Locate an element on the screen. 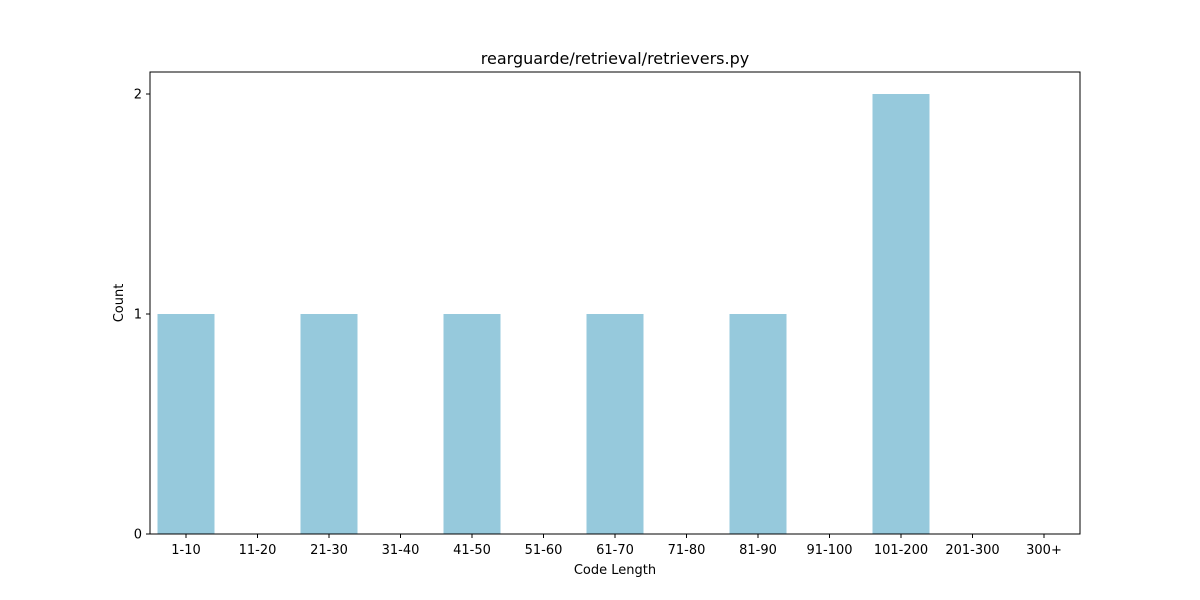 Image resolution: width=1200 pixels, height=600 pixels. x-tick-label: 201-300 is located at coordinates (972, 550).